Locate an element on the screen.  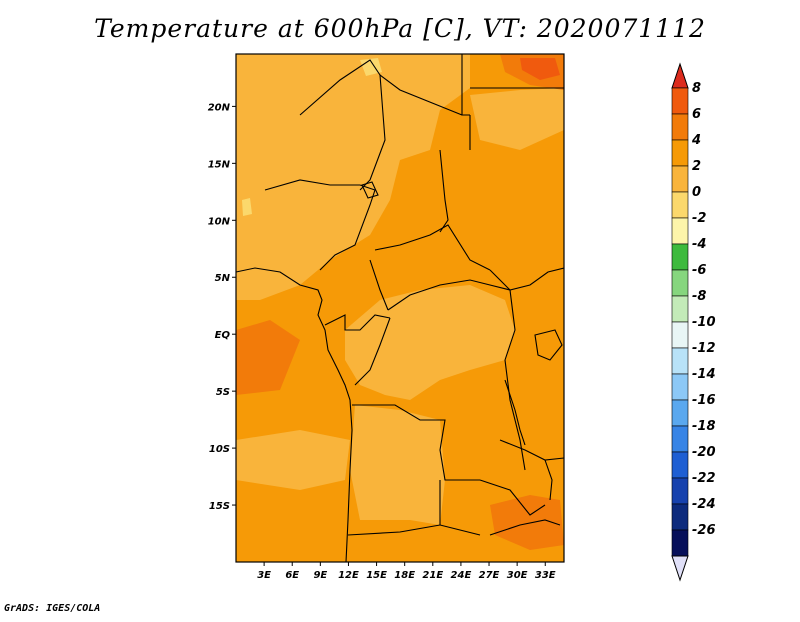
field-region-0-2-south is located at coordinates (293, 460).